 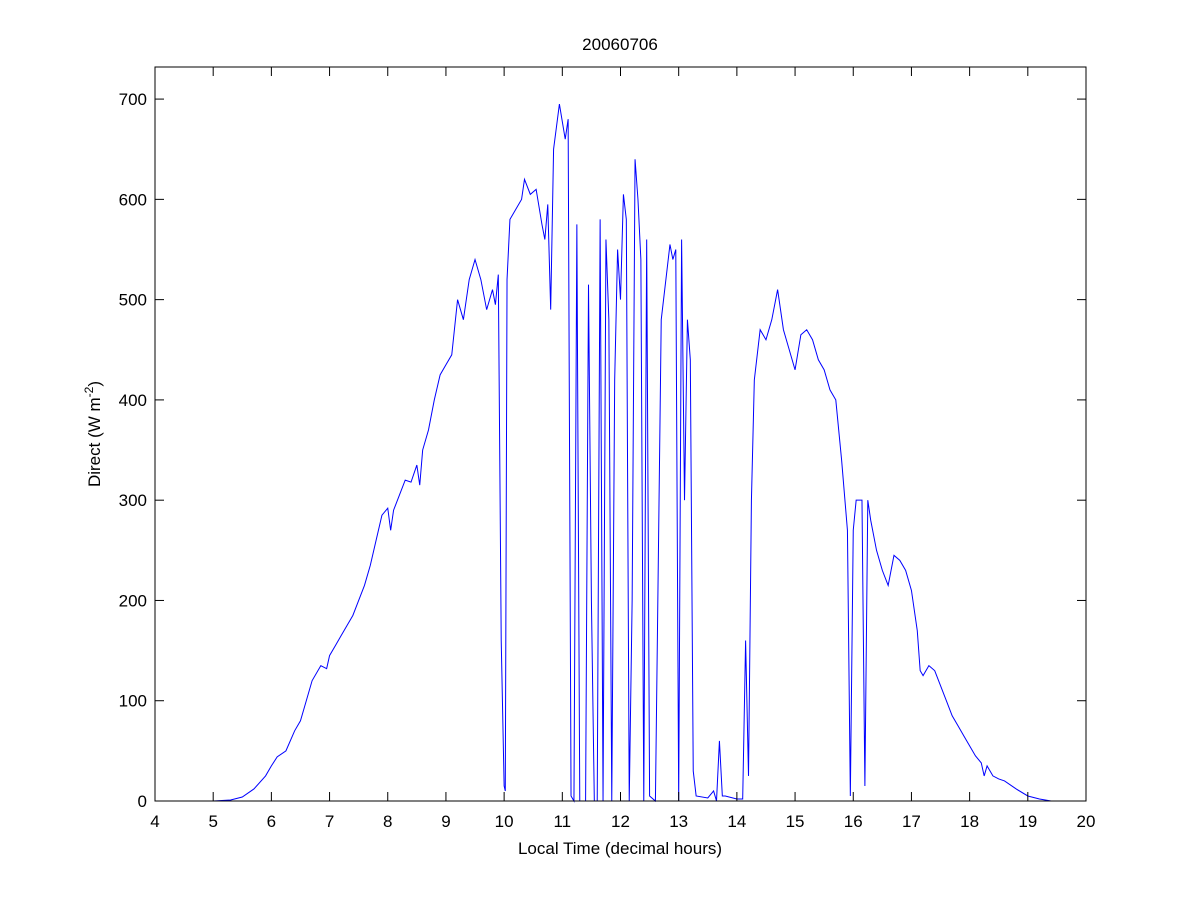 I want to click on y-axis-label-end: ), so click(x=94, y=384).